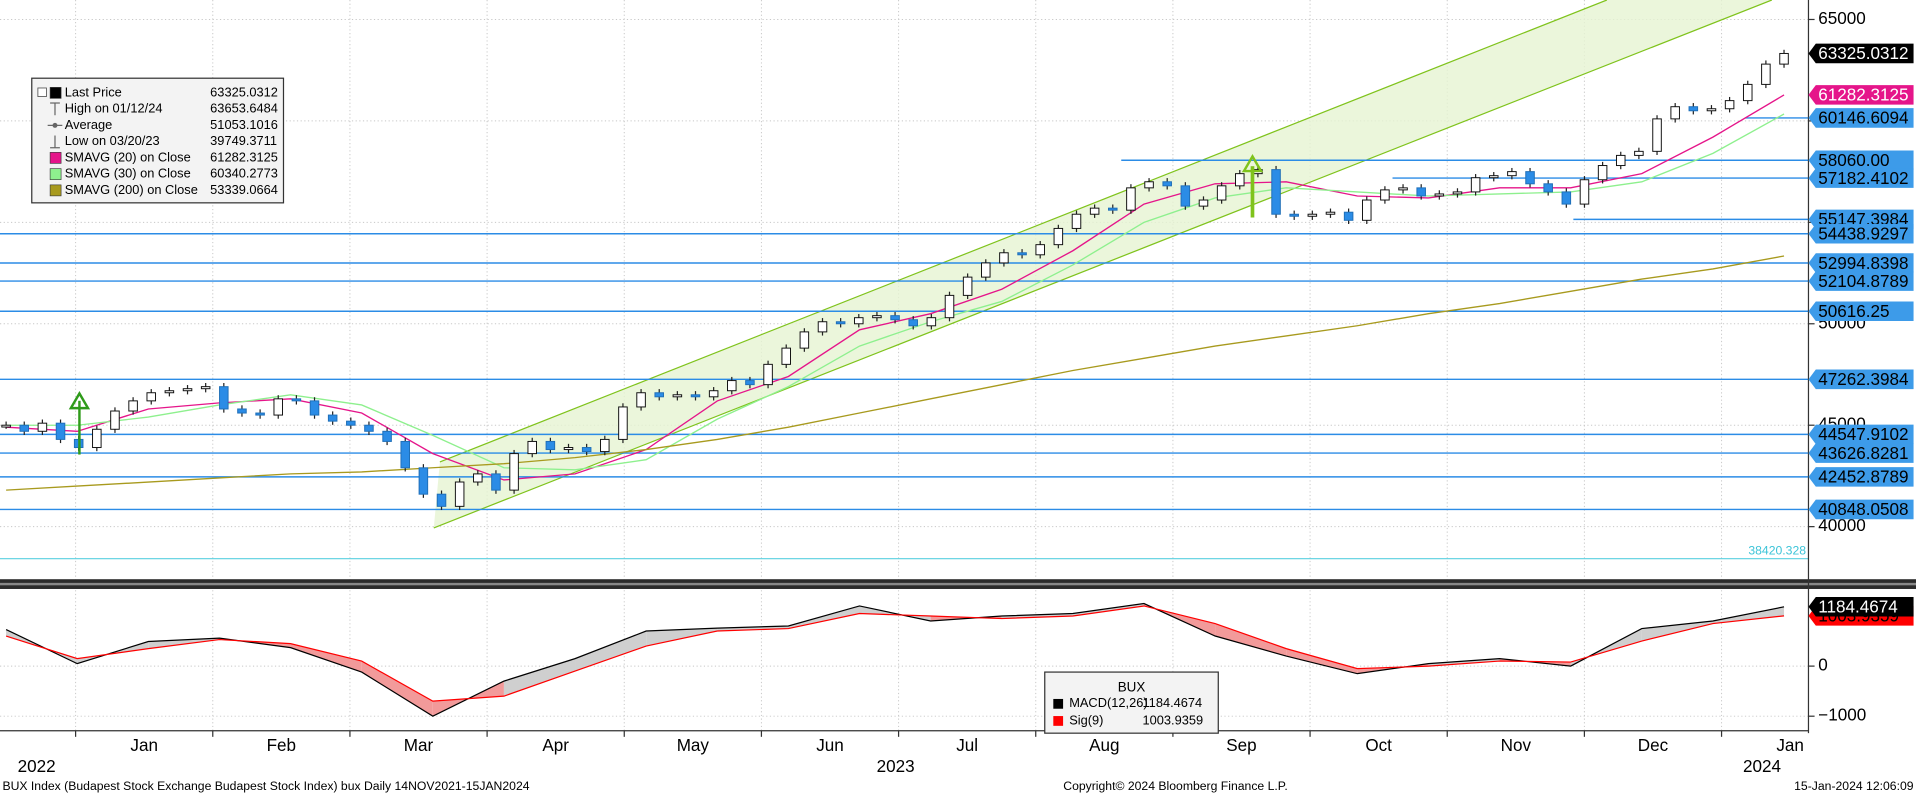 The image size is (1916, 800). Describe the element at coordinates (1863, 53) in the screenshot. I see `value-tag-label: 63325.0312` at that location.